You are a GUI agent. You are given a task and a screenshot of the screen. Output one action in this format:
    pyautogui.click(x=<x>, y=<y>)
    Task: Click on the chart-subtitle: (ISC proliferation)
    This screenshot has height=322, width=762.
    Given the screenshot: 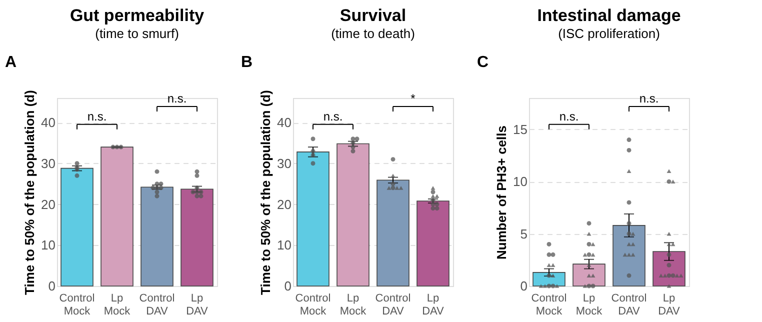 What is the action you would take?
    pyautogui.click(x=609, y=33)
    